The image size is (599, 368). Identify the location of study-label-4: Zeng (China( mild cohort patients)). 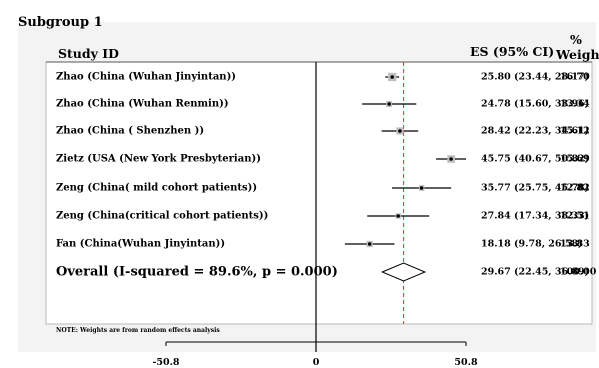
(157, 188).